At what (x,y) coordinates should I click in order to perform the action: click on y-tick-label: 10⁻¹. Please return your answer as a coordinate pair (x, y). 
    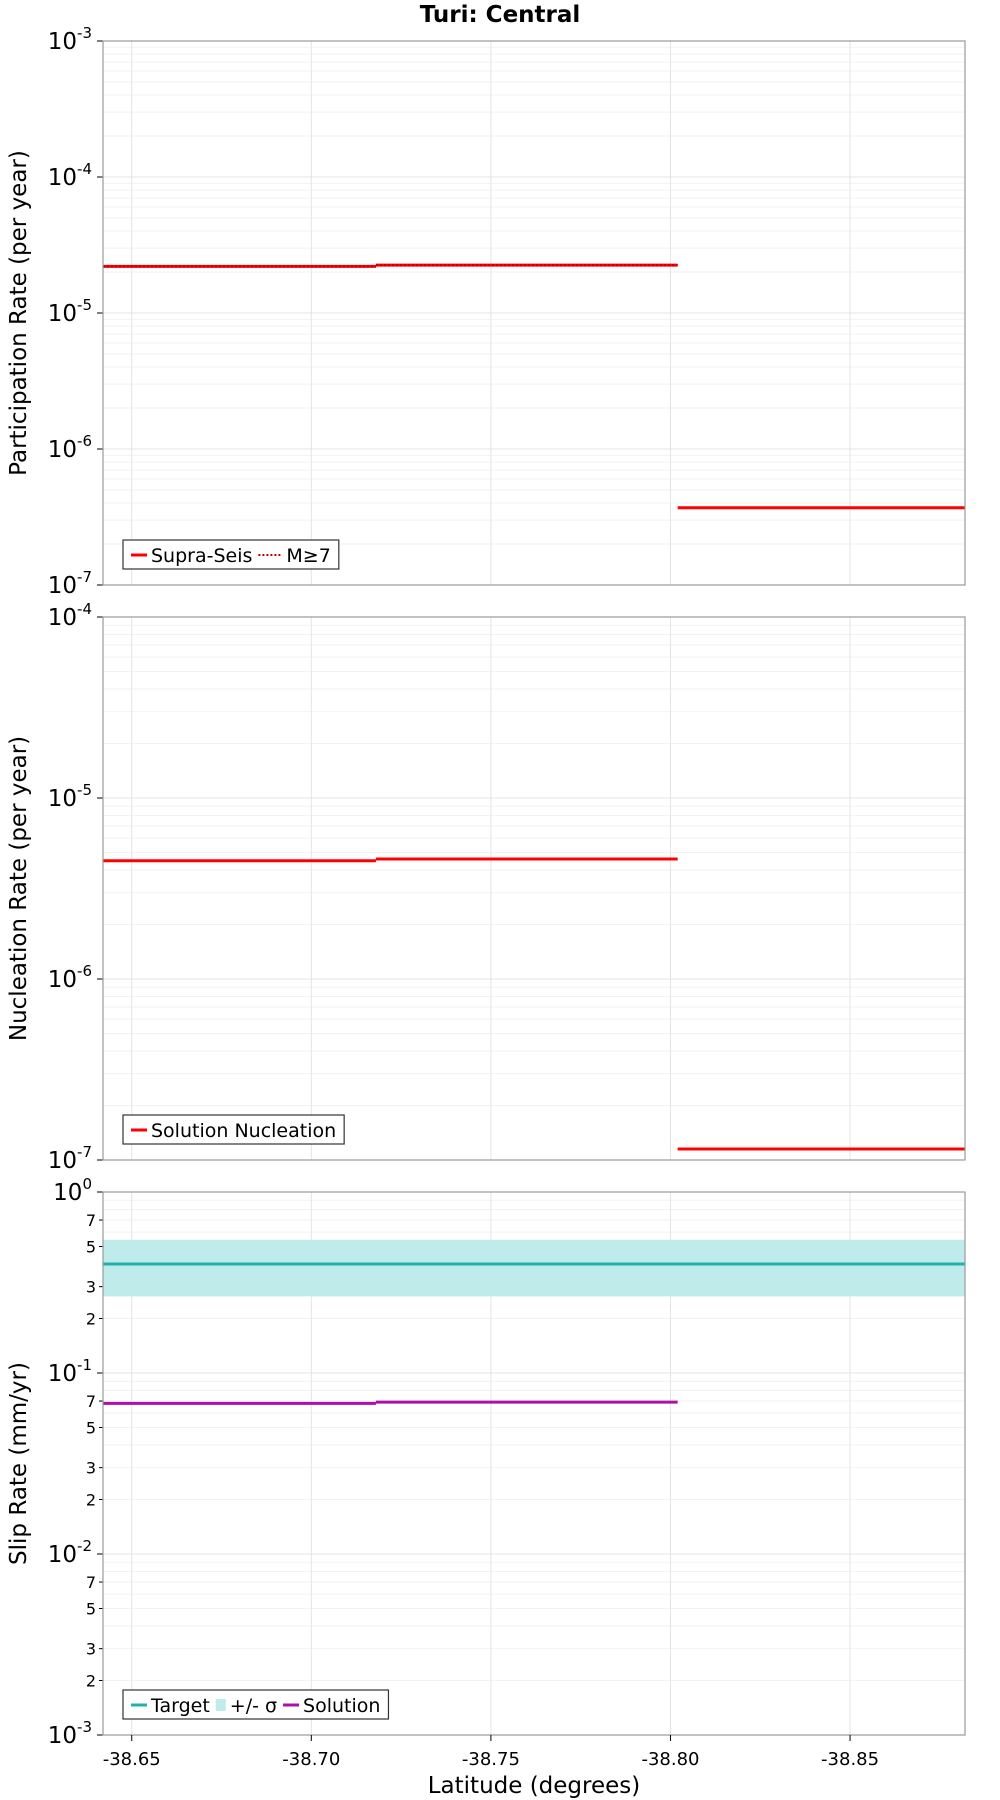
    Looking at the image, I should click on (70, 1371).